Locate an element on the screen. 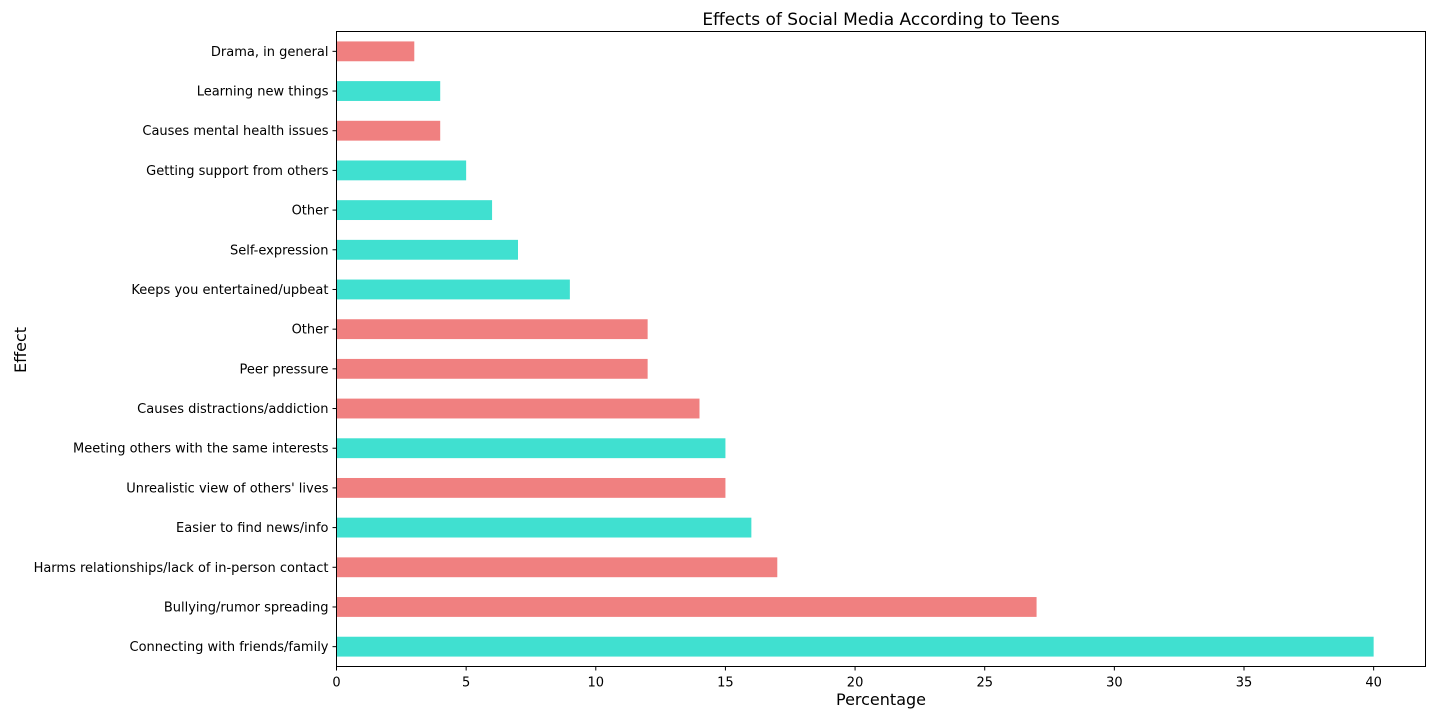  x-axis-ticks: 0 5 10 15 20 25 30 35 40 is located at coordinates (857, 678).